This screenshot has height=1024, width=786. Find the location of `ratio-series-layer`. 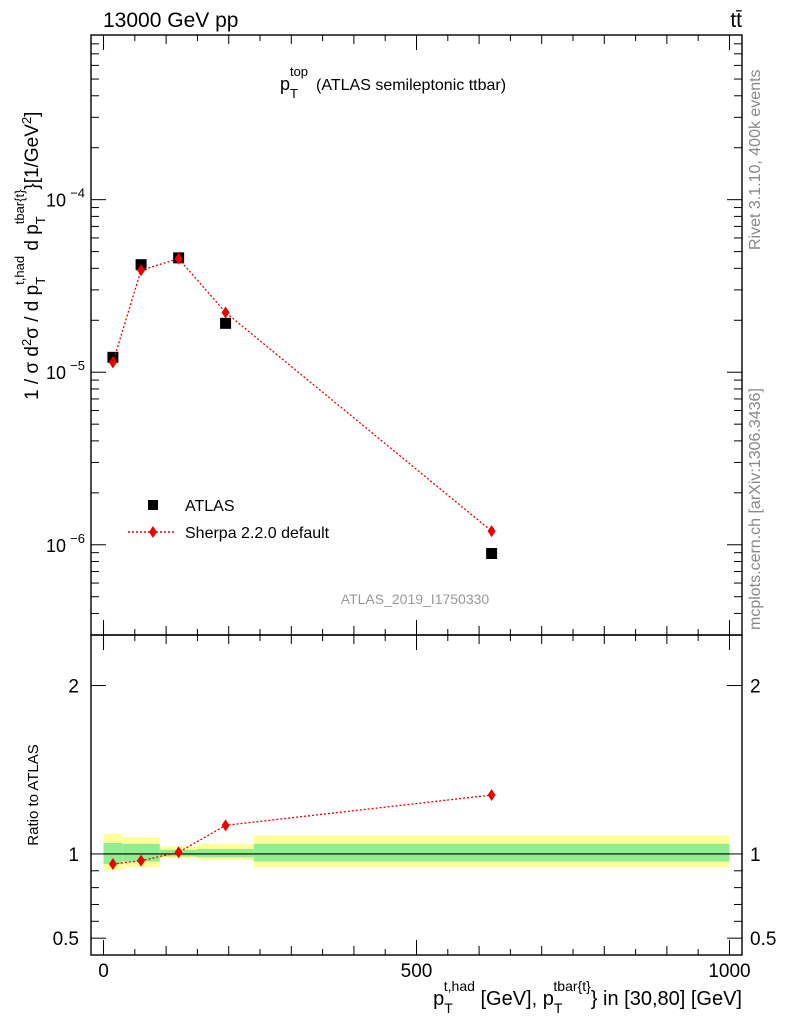

ratio-series-layer is located at coordinates (302, 830).